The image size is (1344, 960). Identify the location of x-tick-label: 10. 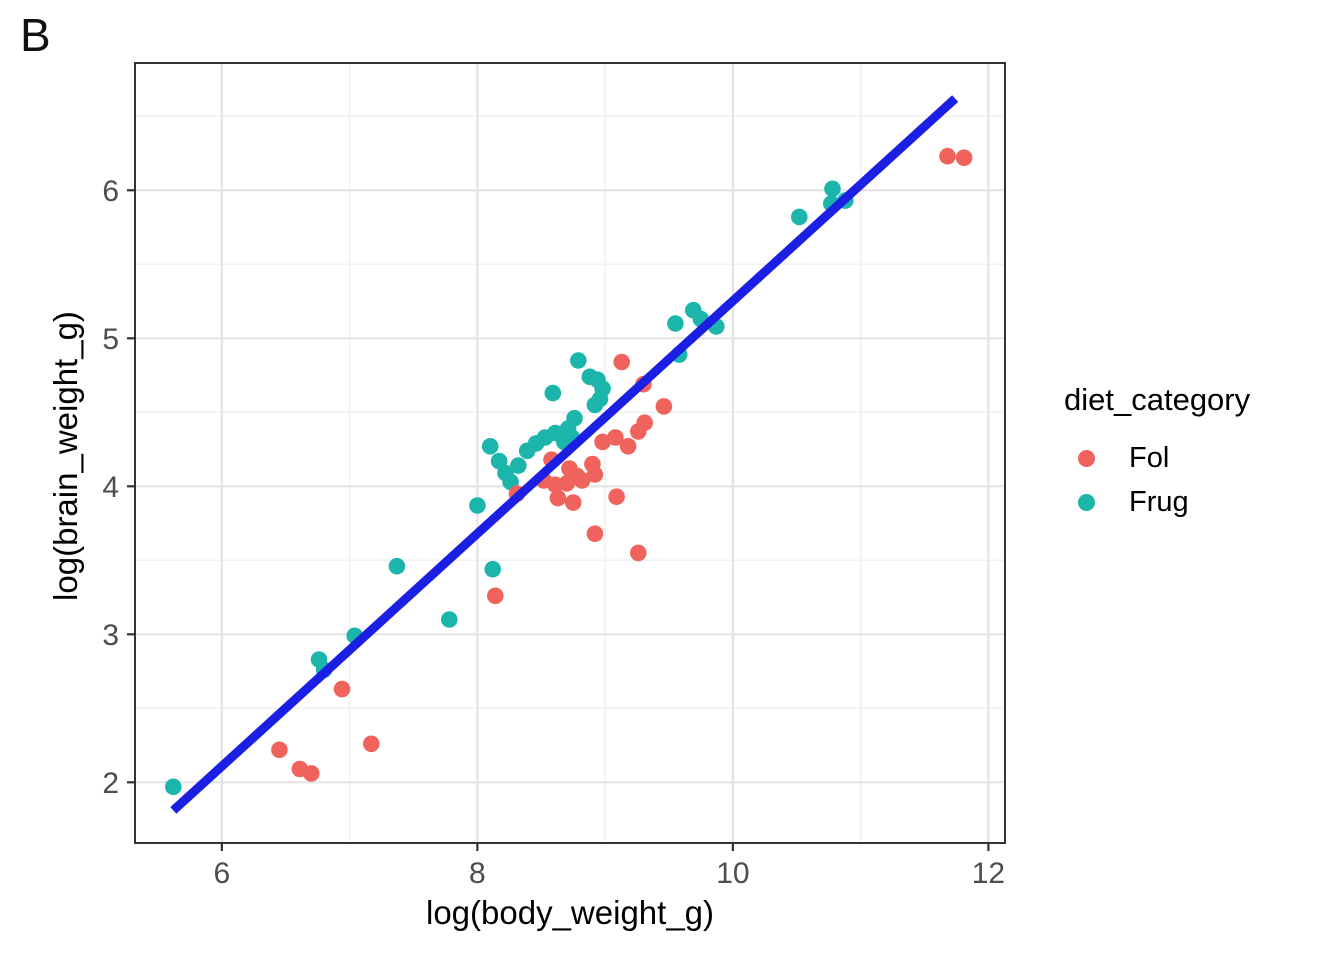
(732, 873).